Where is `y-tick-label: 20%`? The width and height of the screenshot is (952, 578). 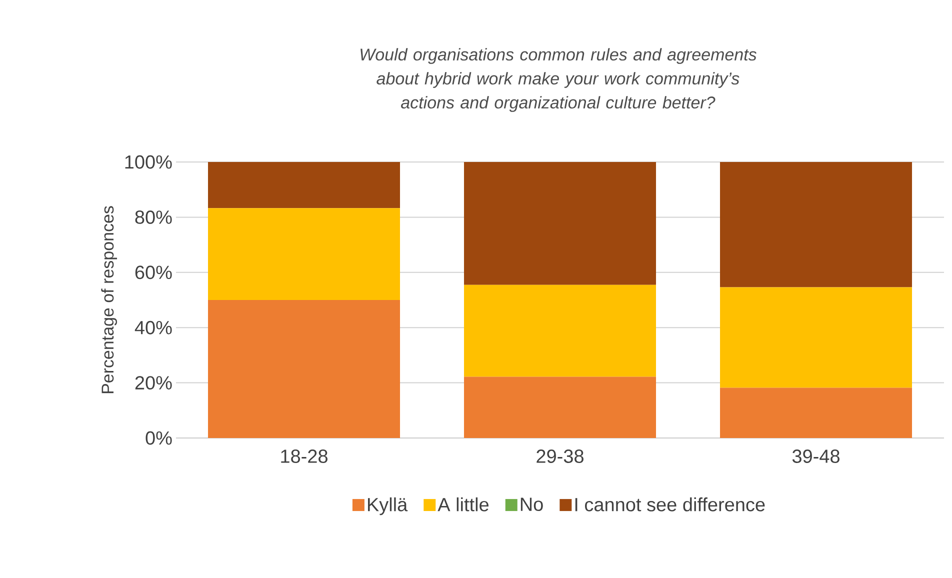
y-tick-label: 20% is located at coordinates (153, 383).